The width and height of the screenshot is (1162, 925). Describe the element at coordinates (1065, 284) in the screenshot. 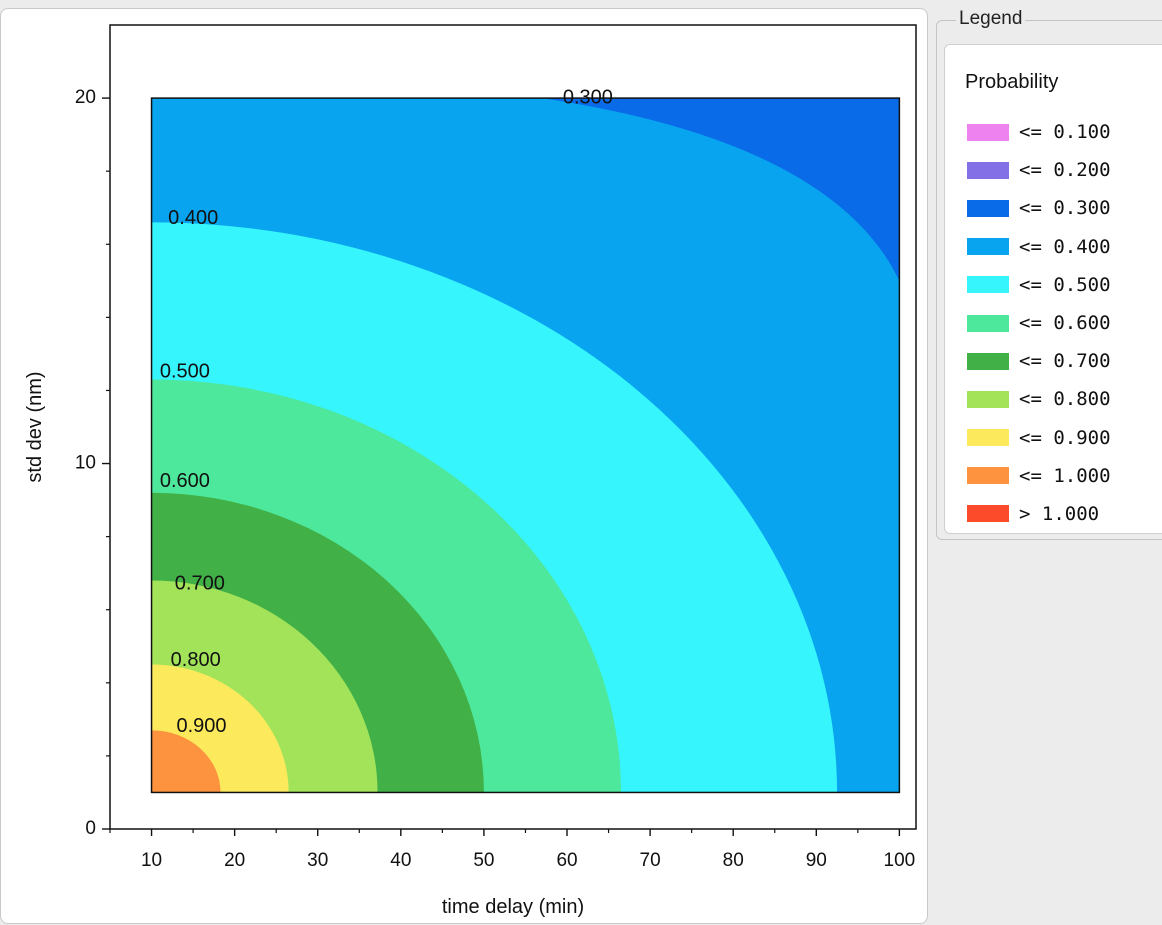

I see `legend-label: <= 0.500` at that location.